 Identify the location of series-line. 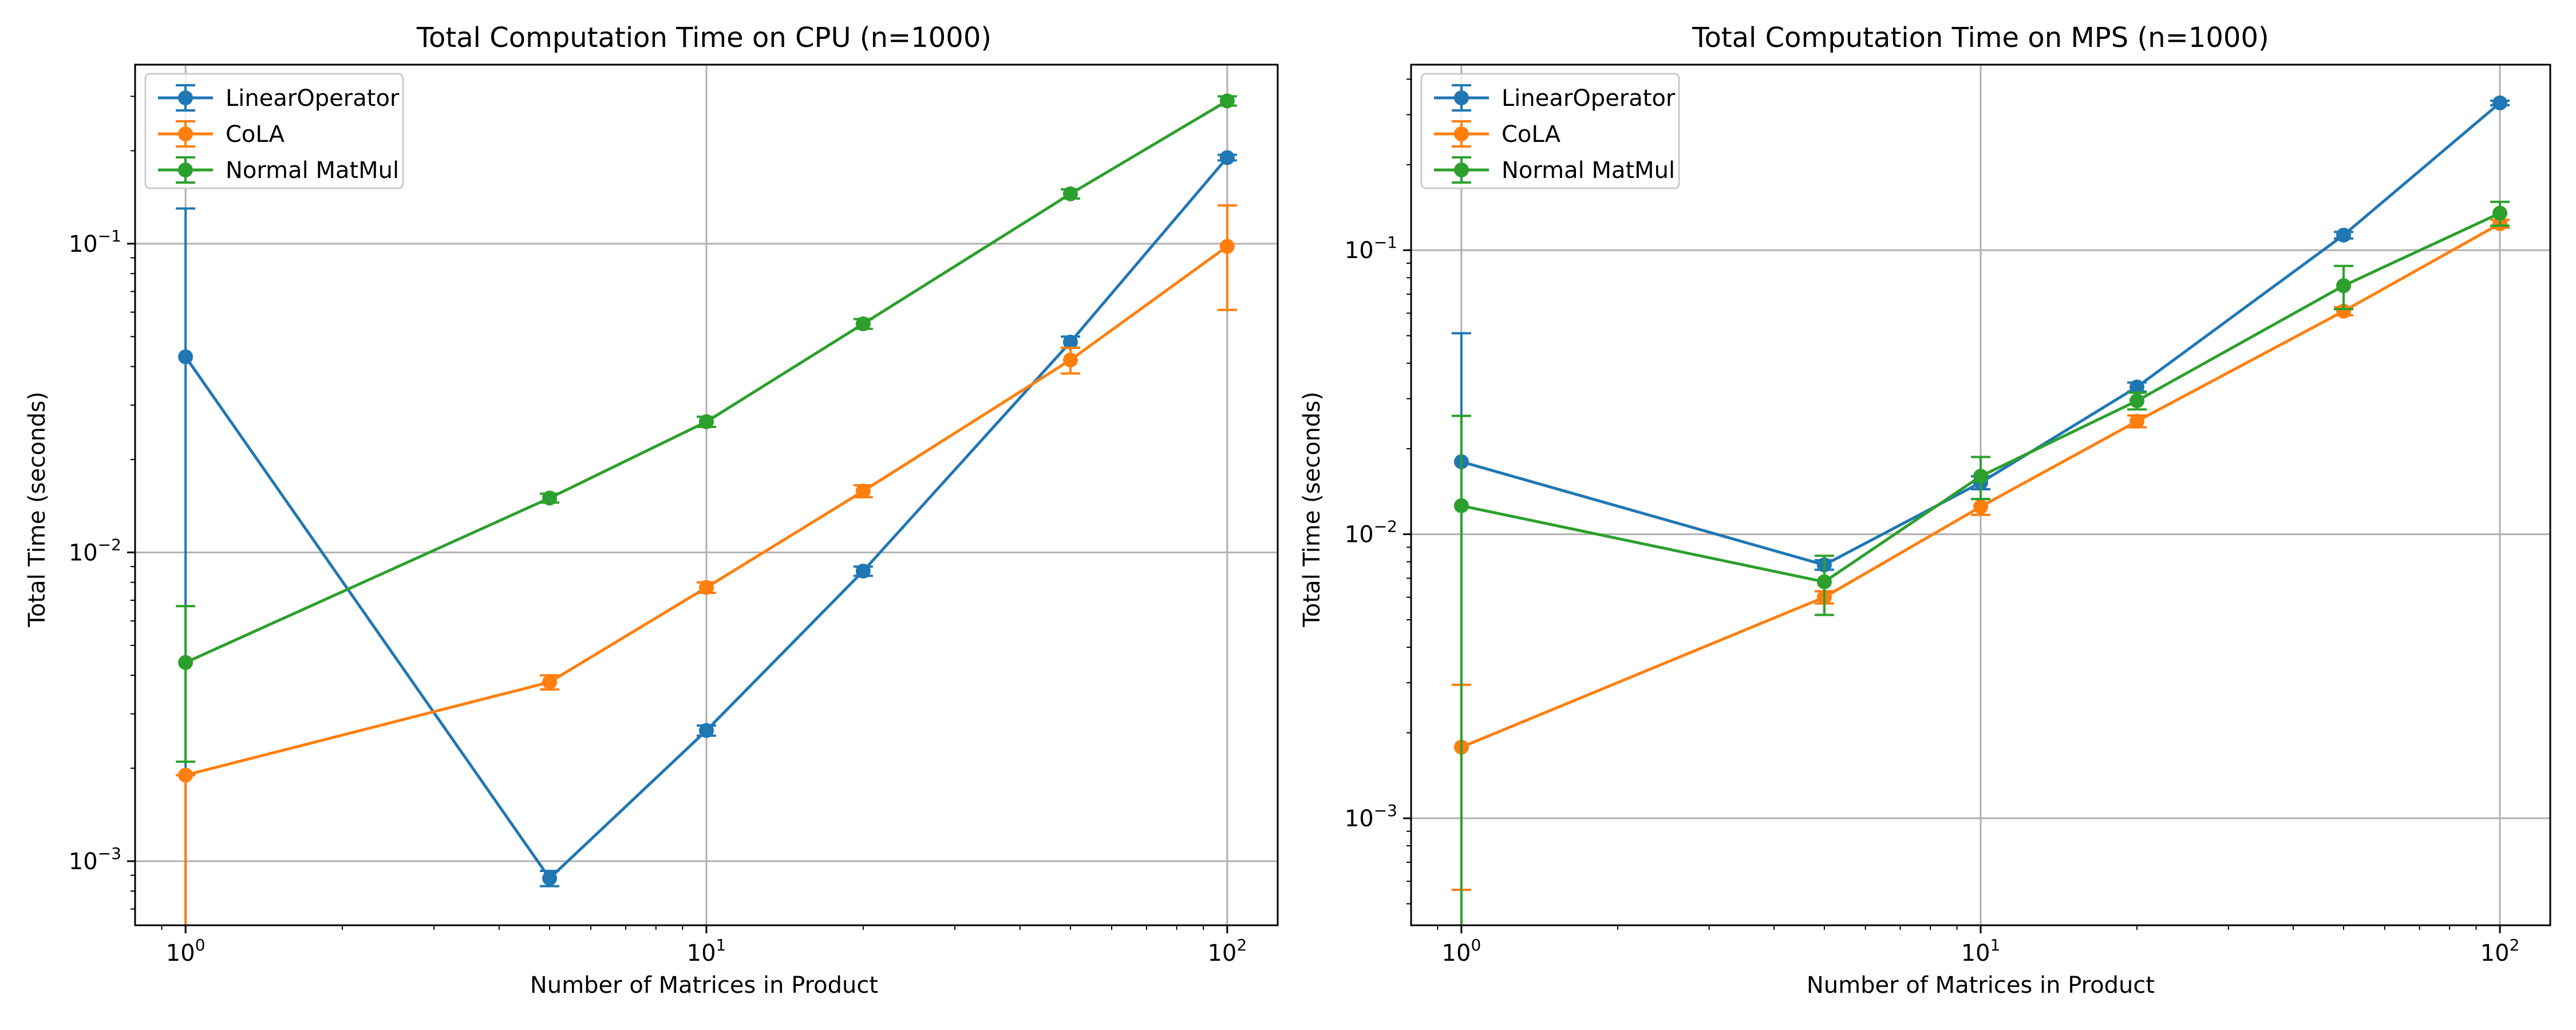
(1981, 398).